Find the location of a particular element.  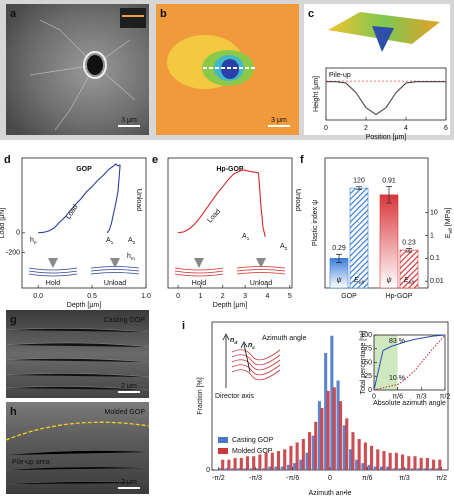

layer-sketch is located at coordinates (256, 375).